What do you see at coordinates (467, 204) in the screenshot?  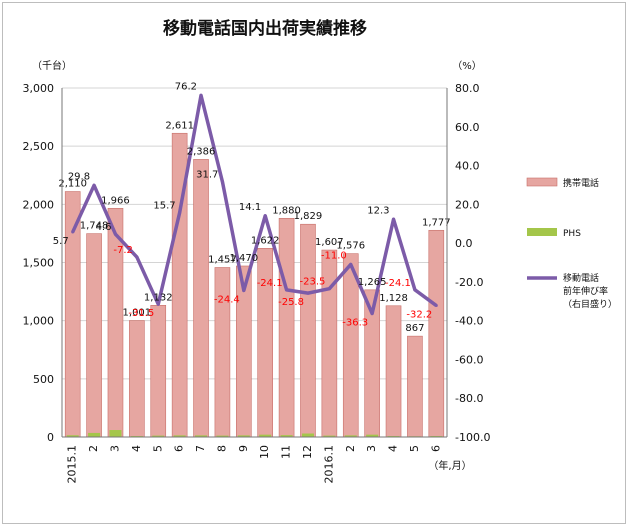 I see `right-tick-label: 20.0` at bounding box center [467, 204].